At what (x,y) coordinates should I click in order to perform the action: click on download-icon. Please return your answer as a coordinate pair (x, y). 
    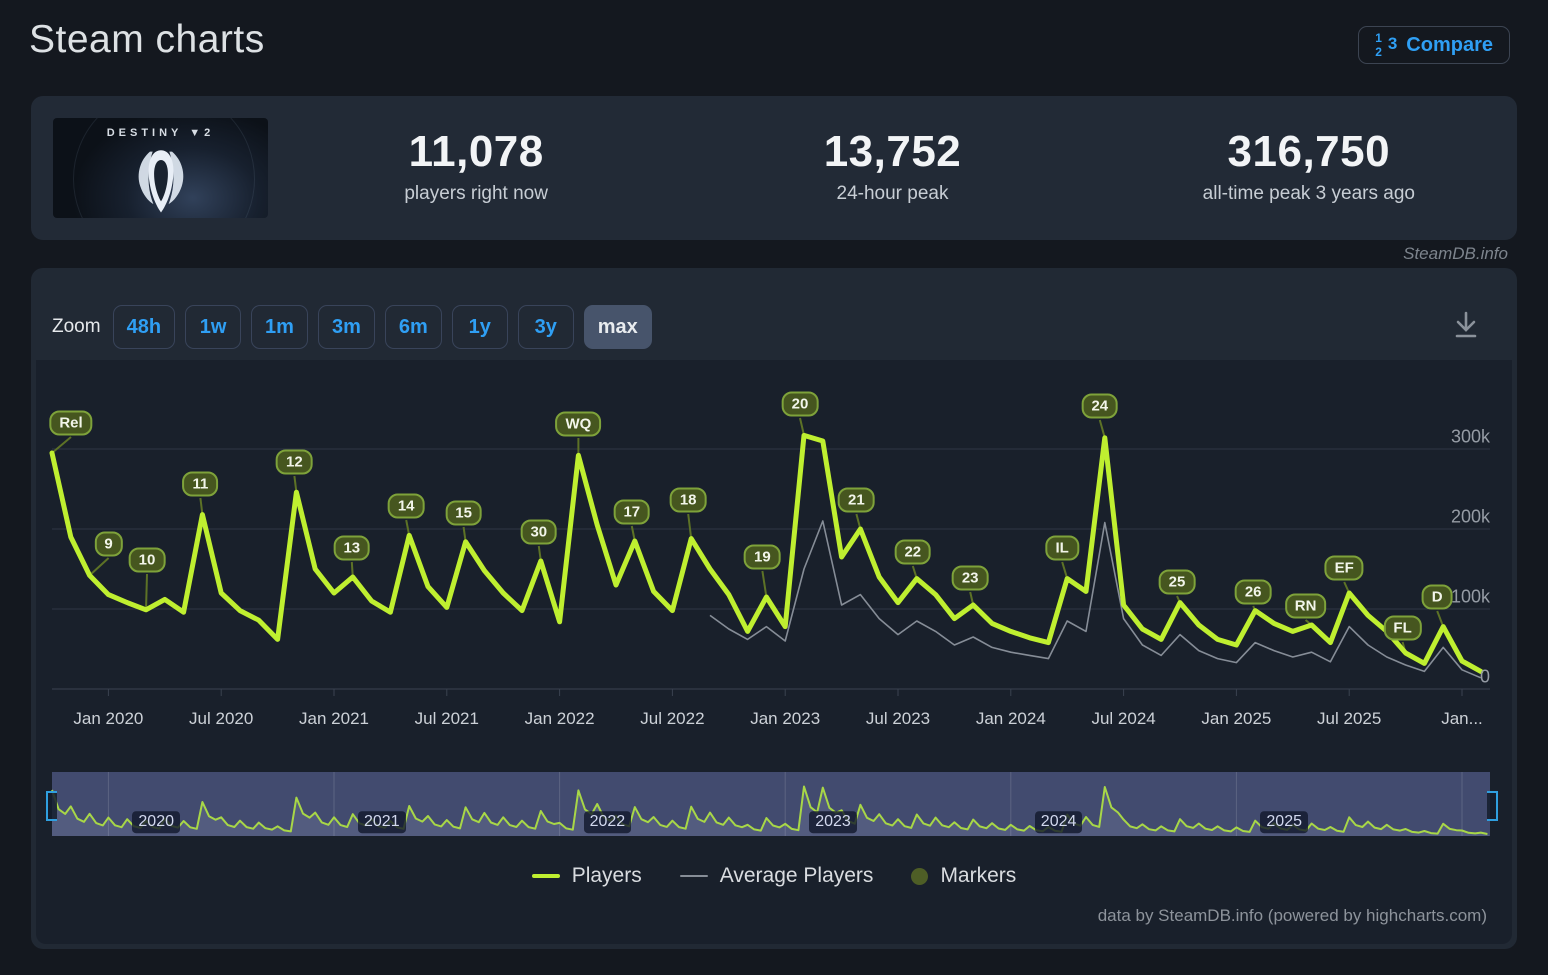
    Looking at the image, I should click on (1466, 326).